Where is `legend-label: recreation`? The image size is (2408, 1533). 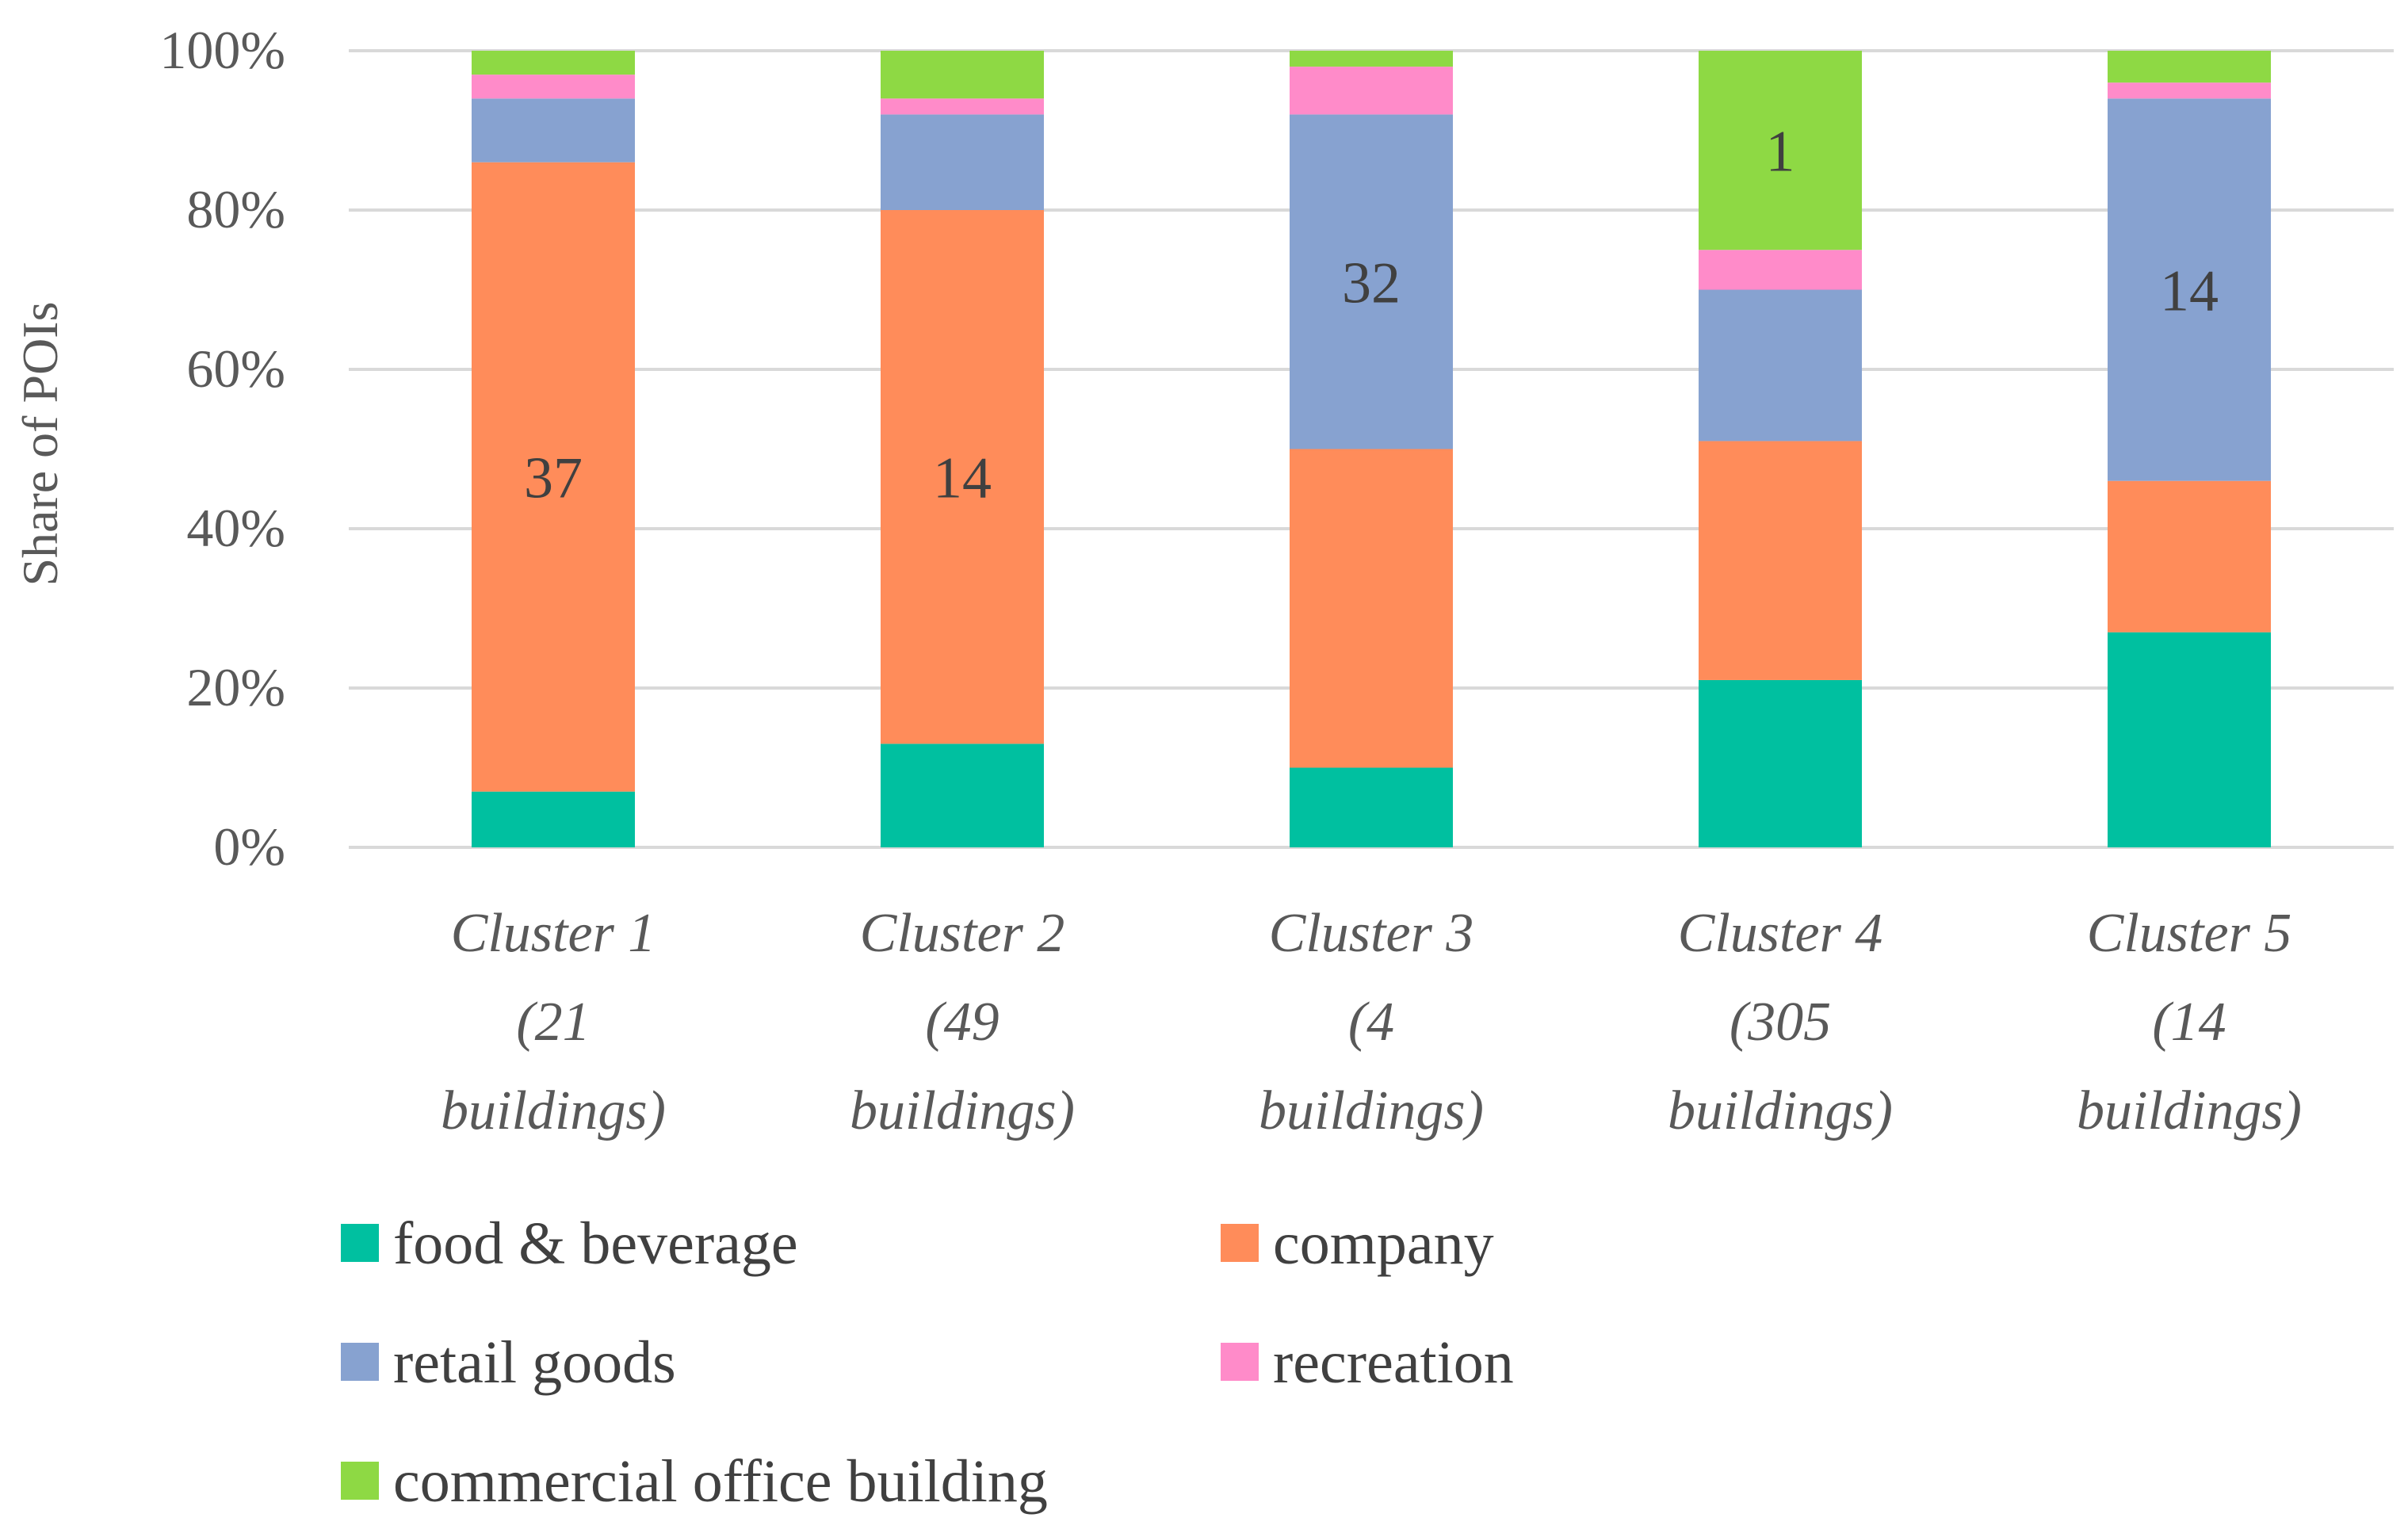
legend-label: recreation is located at coordinates (1393, 1362).